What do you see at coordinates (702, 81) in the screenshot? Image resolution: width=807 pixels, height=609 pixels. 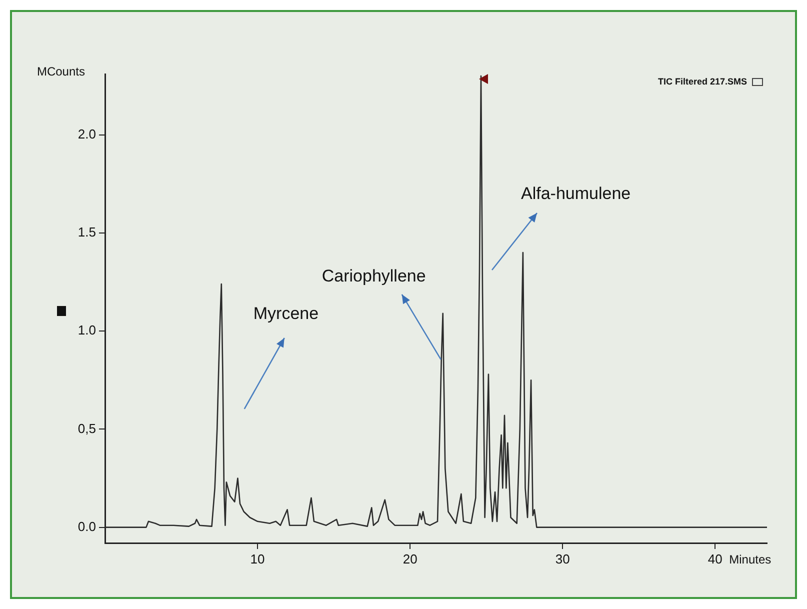 I see `annotation: TIC Filtered 217.SMS` at bounding box center [702, 81].